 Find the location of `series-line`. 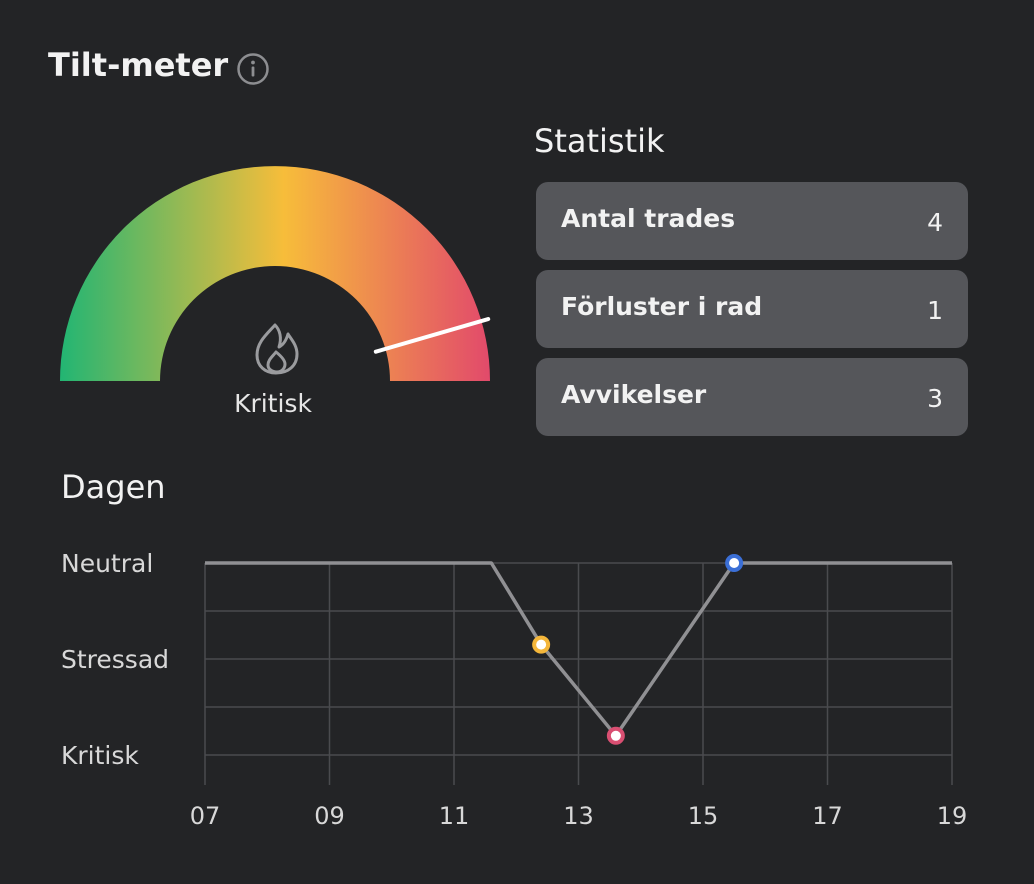

series-line is located at coordinates (578, 649).